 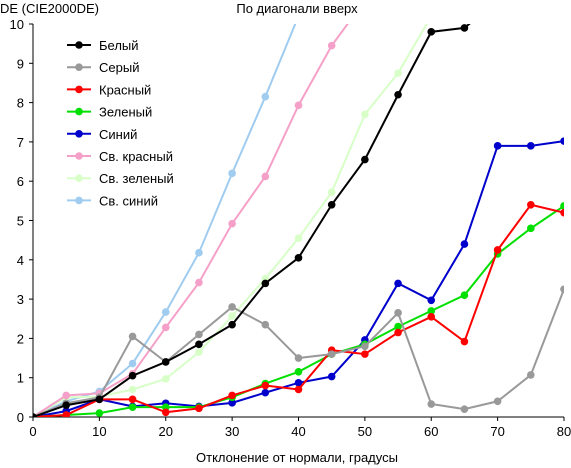 I want to click on x-tick-label: 30, so click(x=232, y=431).